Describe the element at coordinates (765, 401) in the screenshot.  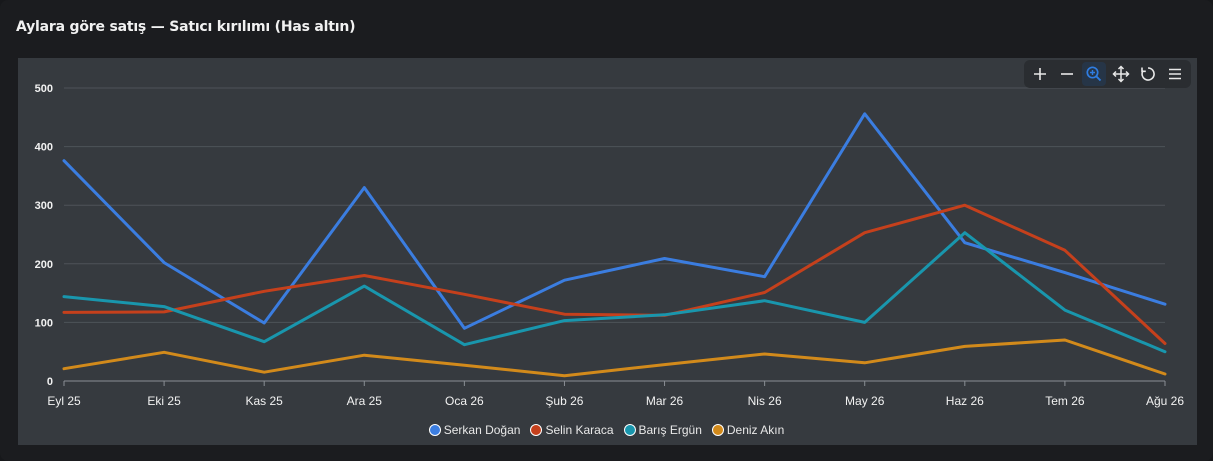
I see `x-tick-label: Nis 26` at that location.